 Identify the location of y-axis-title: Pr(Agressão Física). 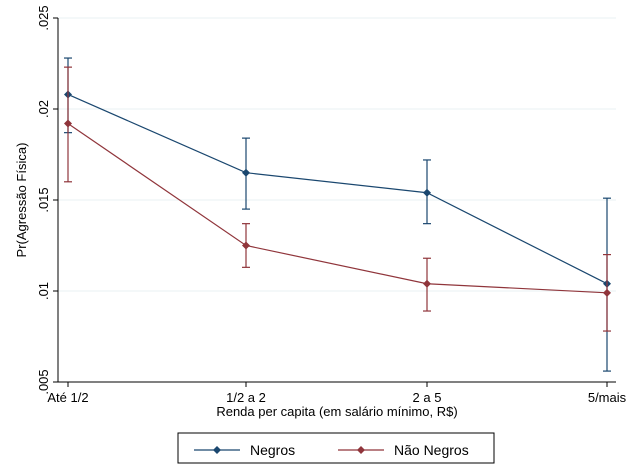
(21, 200).